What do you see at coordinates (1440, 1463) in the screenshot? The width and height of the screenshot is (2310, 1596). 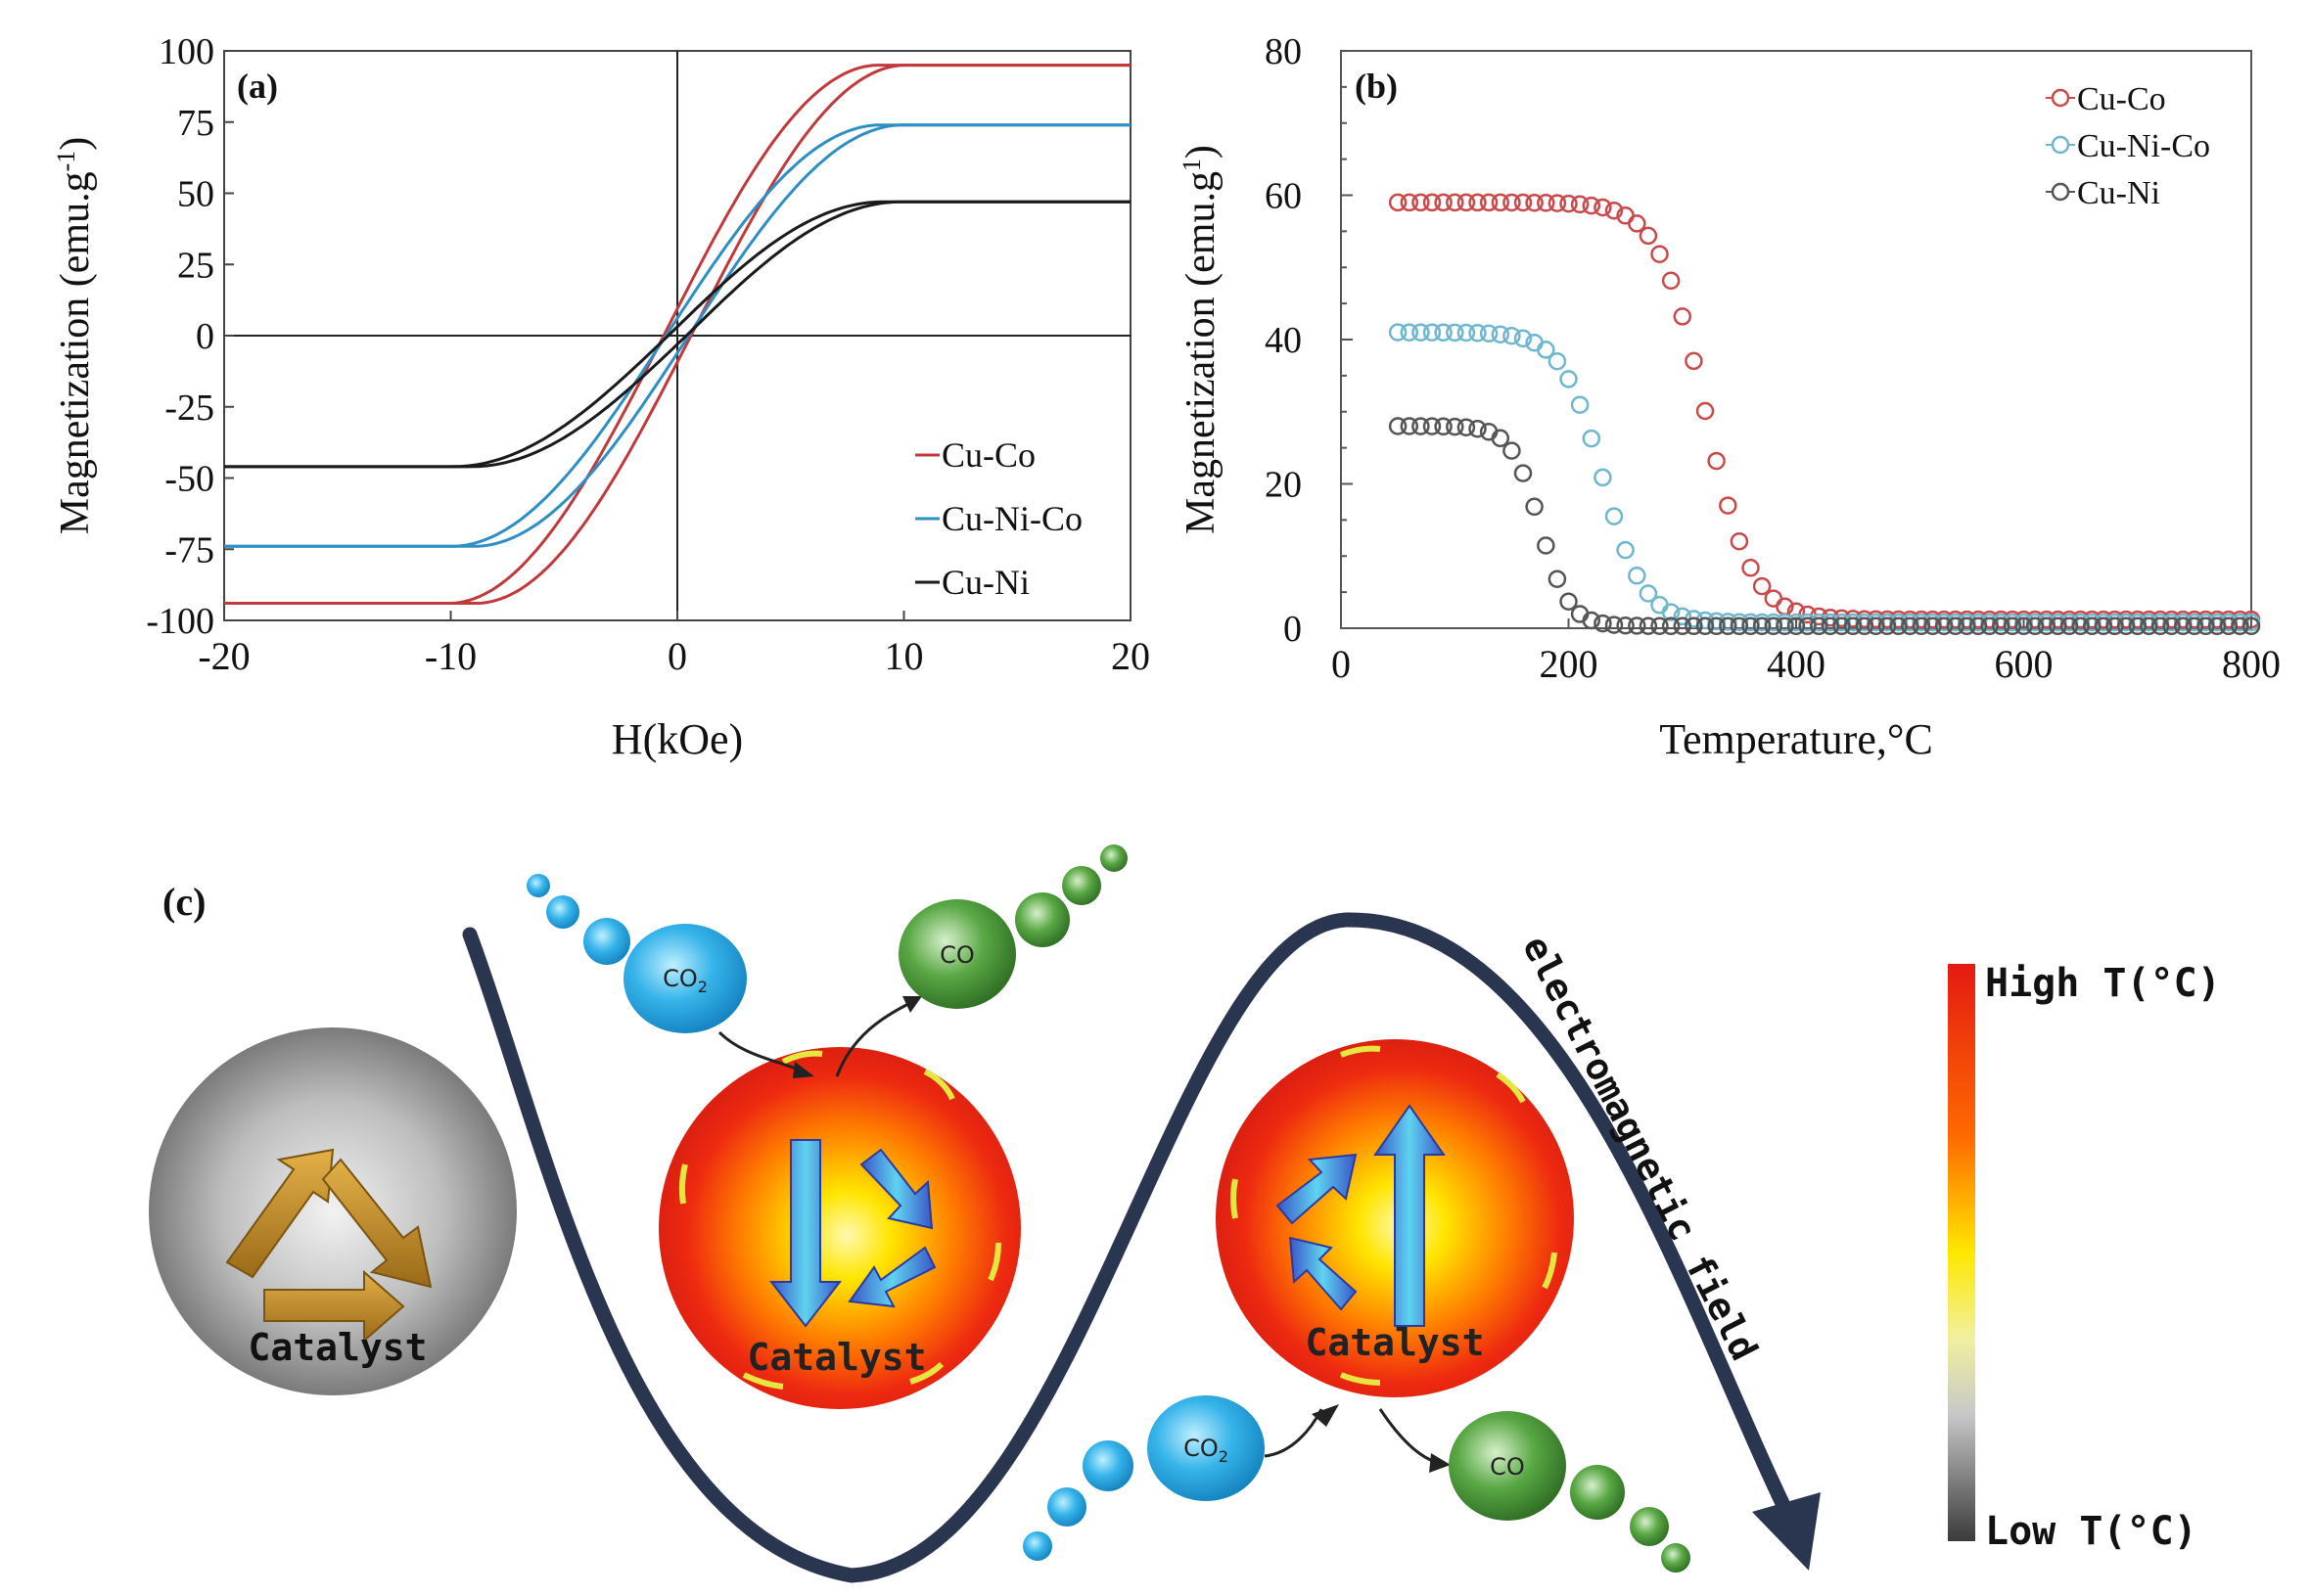 I see `flow-arrowhead-co-out-bottom` at bounding box center [1440, 1463].